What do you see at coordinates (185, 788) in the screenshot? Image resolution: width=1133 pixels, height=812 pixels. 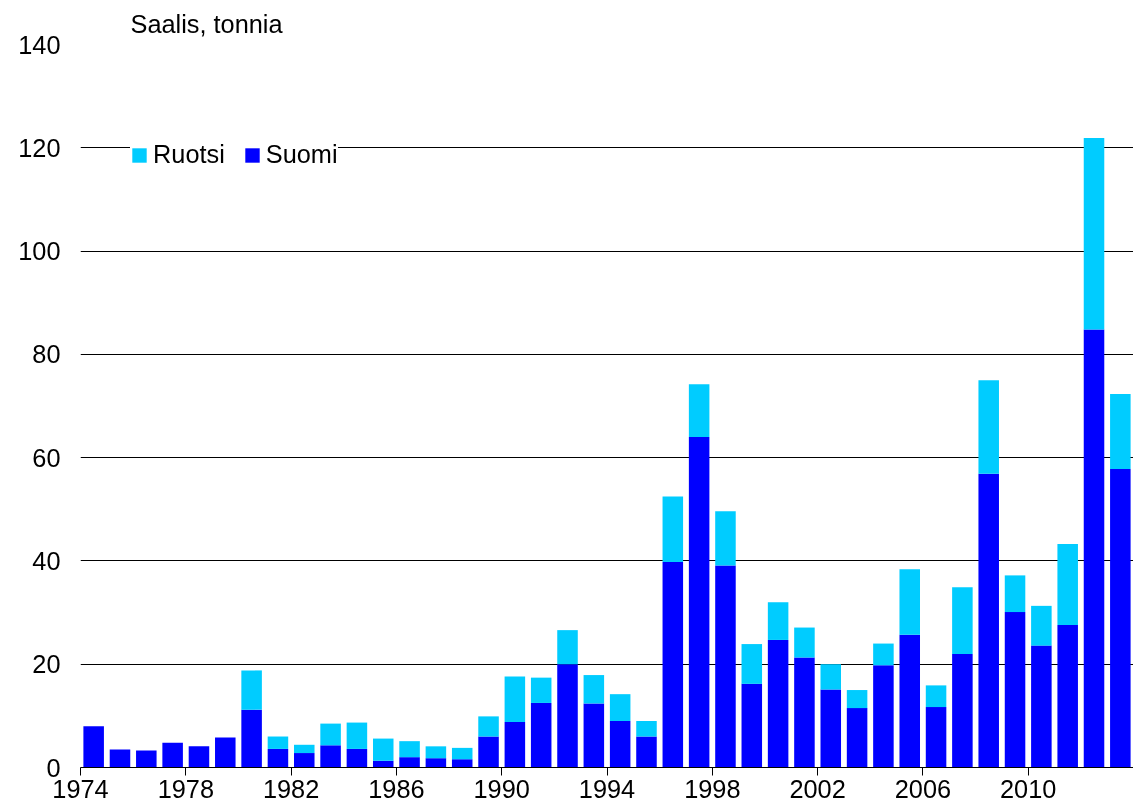 I see `x-tick-label: 1978` at bounding box center [185, 788].